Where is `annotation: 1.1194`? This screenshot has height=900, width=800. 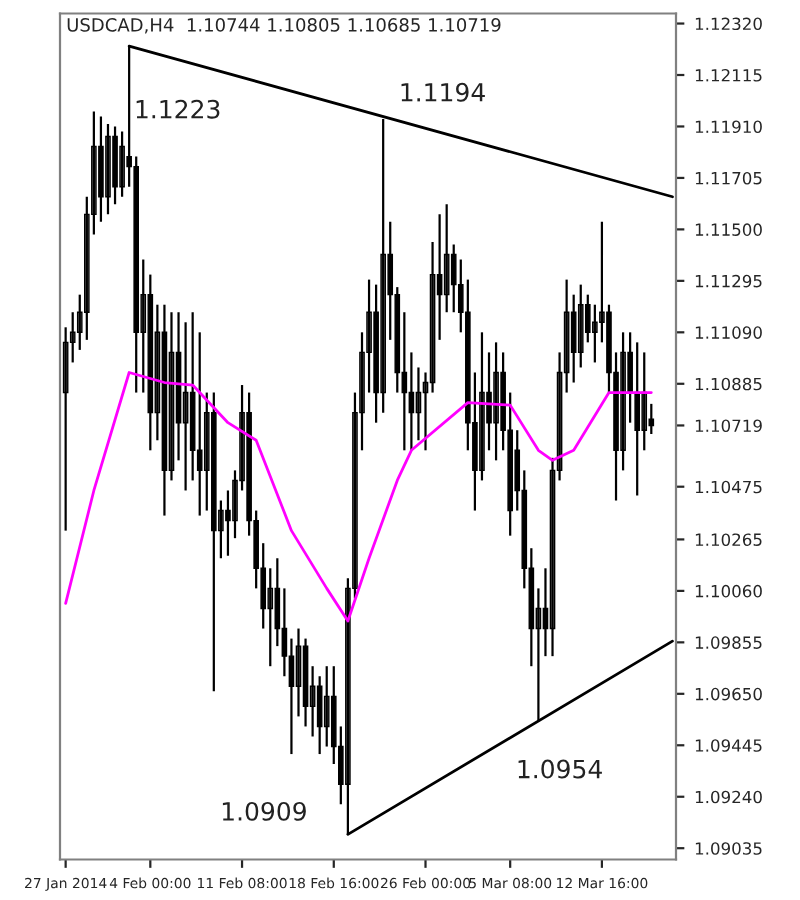 annotation: 1.1194 is located at coordinates (443, 92).